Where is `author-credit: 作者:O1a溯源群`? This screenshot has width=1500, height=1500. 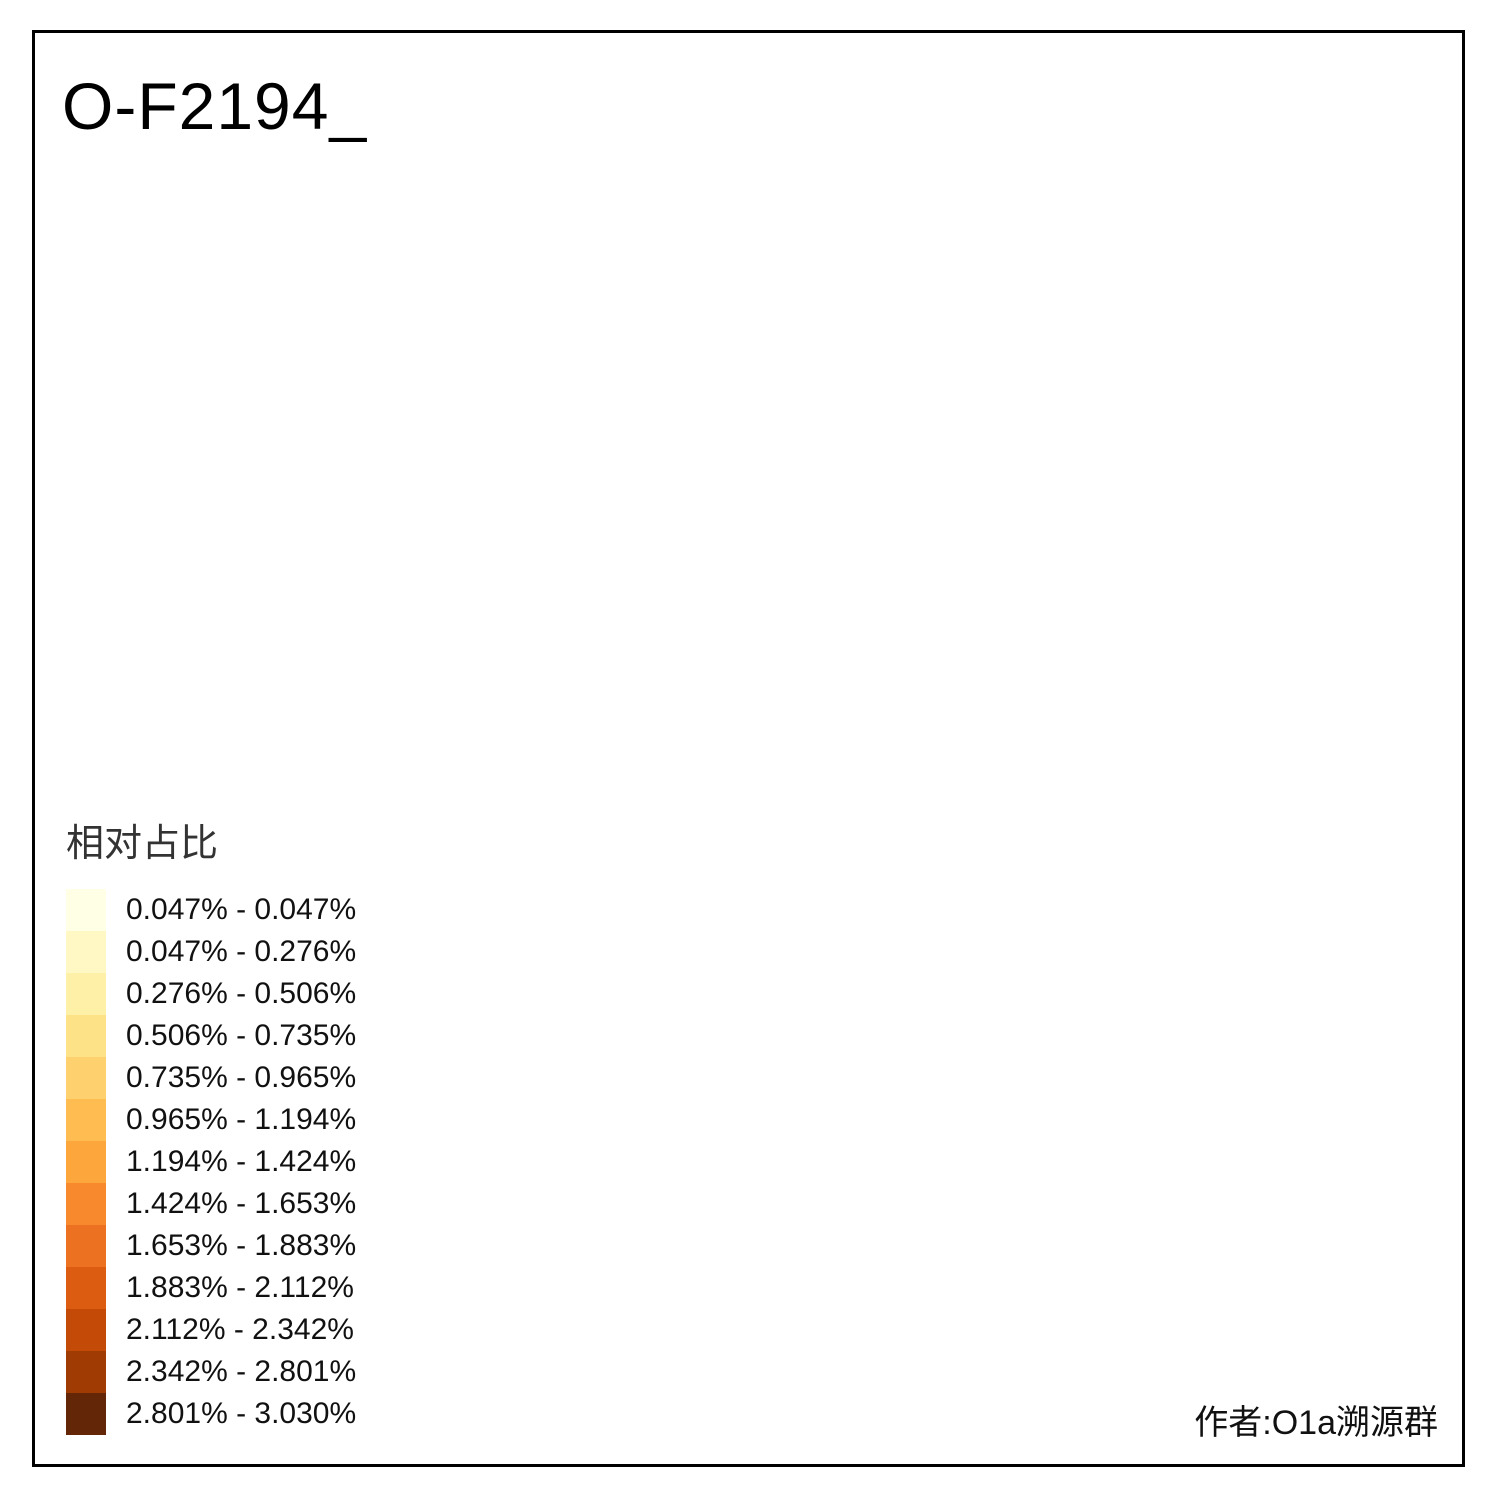 author-credit: 作者:O1a溯源群 is located at coordinates (1316, 1423).